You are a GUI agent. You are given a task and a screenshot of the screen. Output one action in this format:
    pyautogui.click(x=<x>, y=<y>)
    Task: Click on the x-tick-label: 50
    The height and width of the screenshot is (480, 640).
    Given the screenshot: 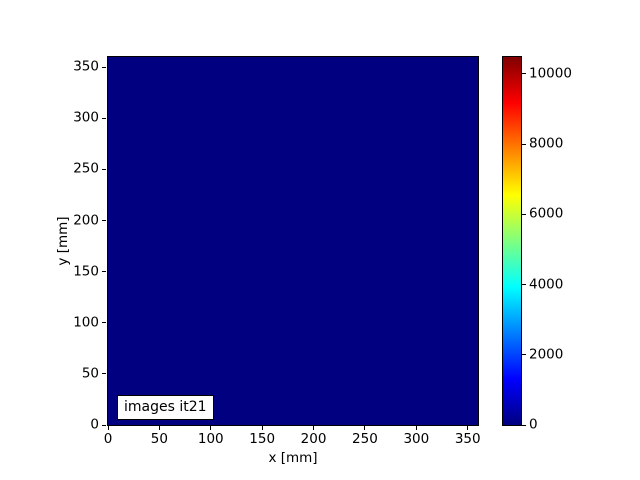 What is the action you would take?
    pyautogui.click(x=159, y=439)
    